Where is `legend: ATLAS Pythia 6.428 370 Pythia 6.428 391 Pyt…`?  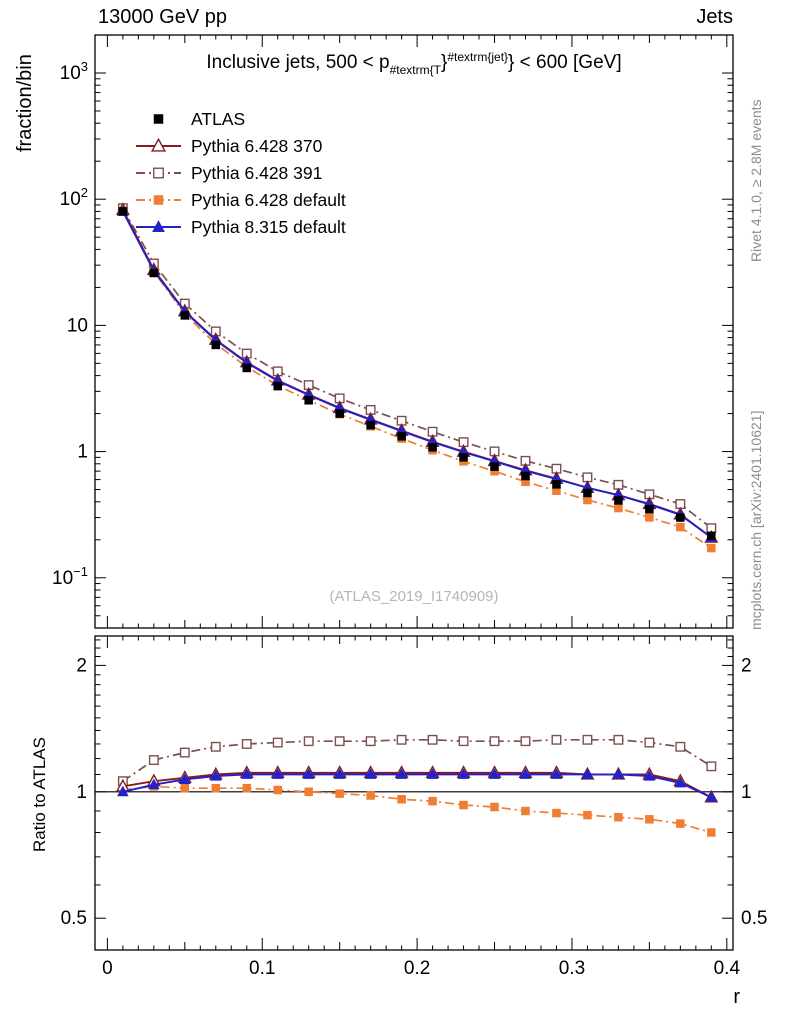
legend: ATLAS Pythia 6.428 370 Pythia 6.428 391 Pyt… is located at coordinates (241, 173).